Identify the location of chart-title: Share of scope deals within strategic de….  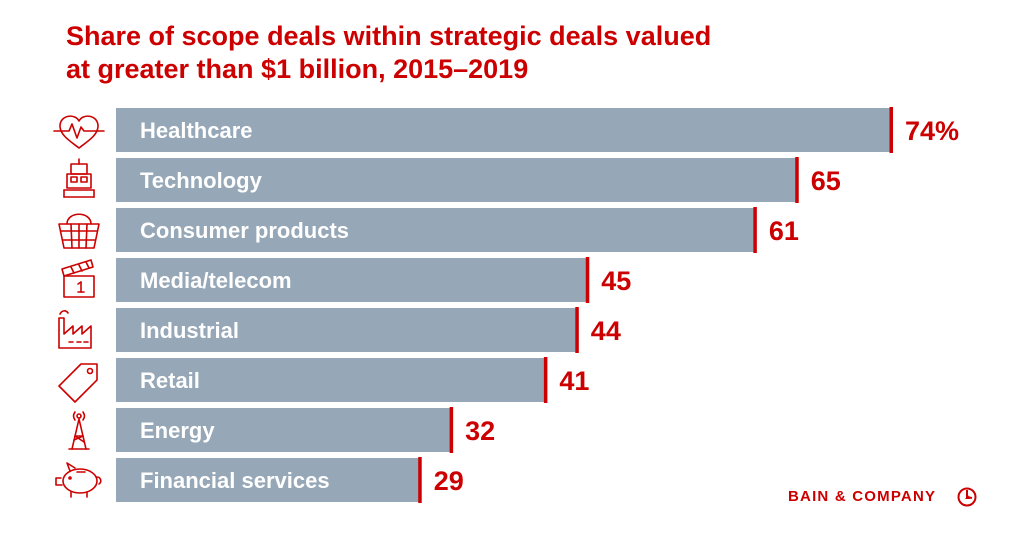
(516, 53).